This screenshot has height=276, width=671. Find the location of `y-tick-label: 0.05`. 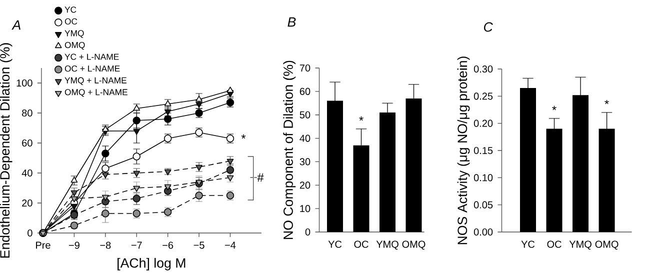

y-tick-label: 0.05 is located at coordinates (483, 204).